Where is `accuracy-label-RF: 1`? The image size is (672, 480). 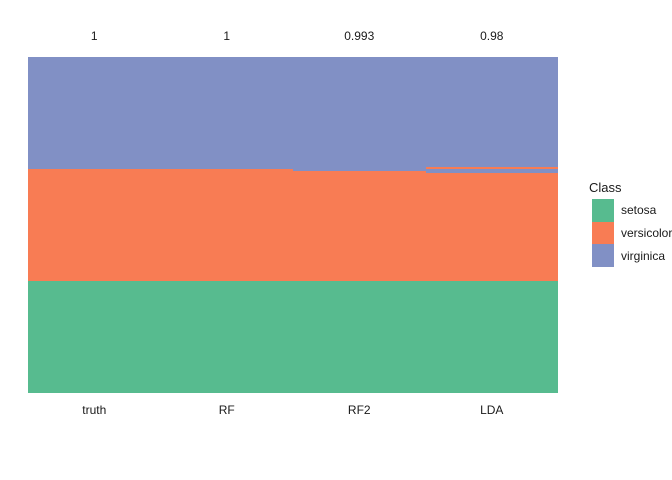 accuracy-label-RF: 1 is located at coordinates (227, 36).